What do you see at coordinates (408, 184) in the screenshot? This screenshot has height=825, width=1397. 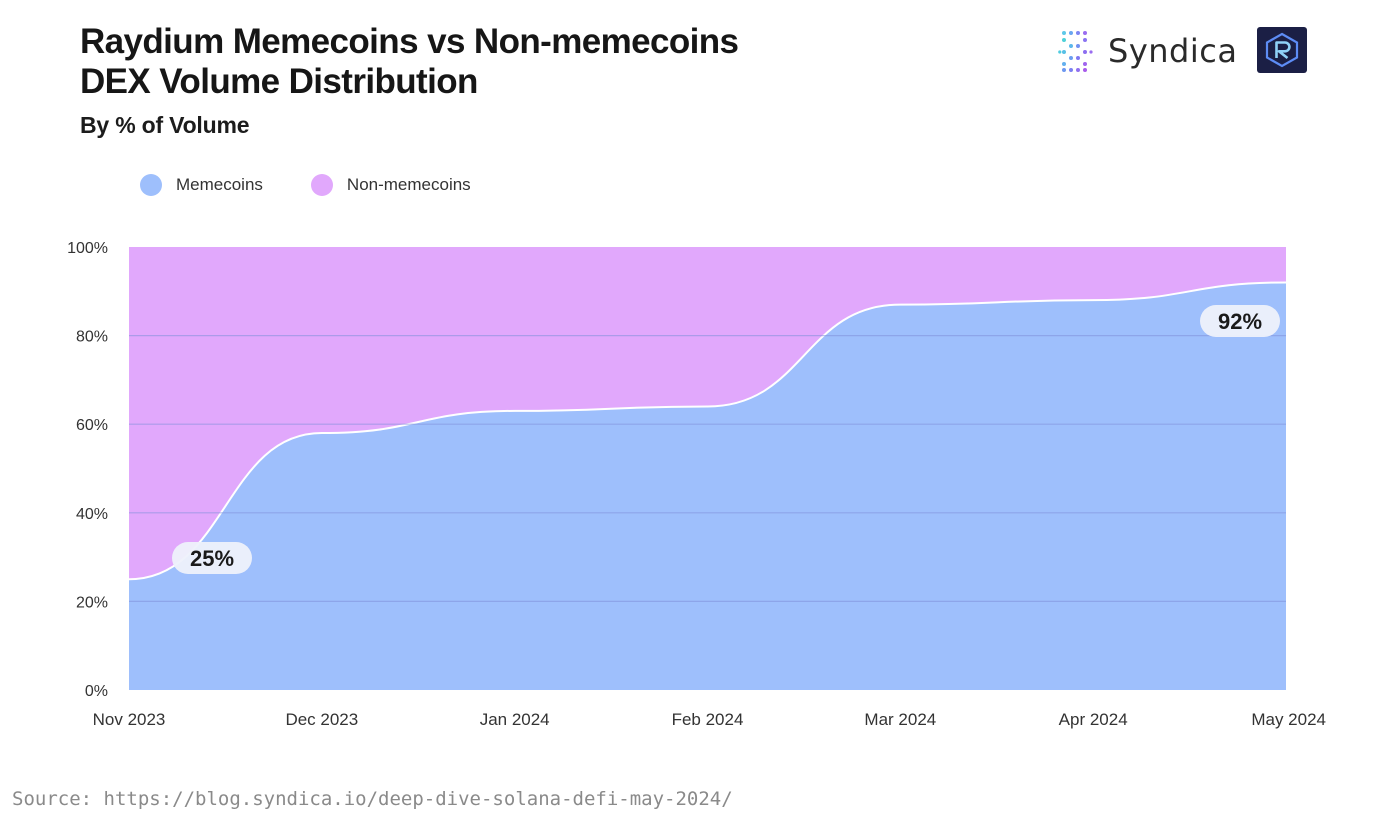 I see `legend-label-non-memecoins: Non-memecoins` at bounding box center [408, 184].